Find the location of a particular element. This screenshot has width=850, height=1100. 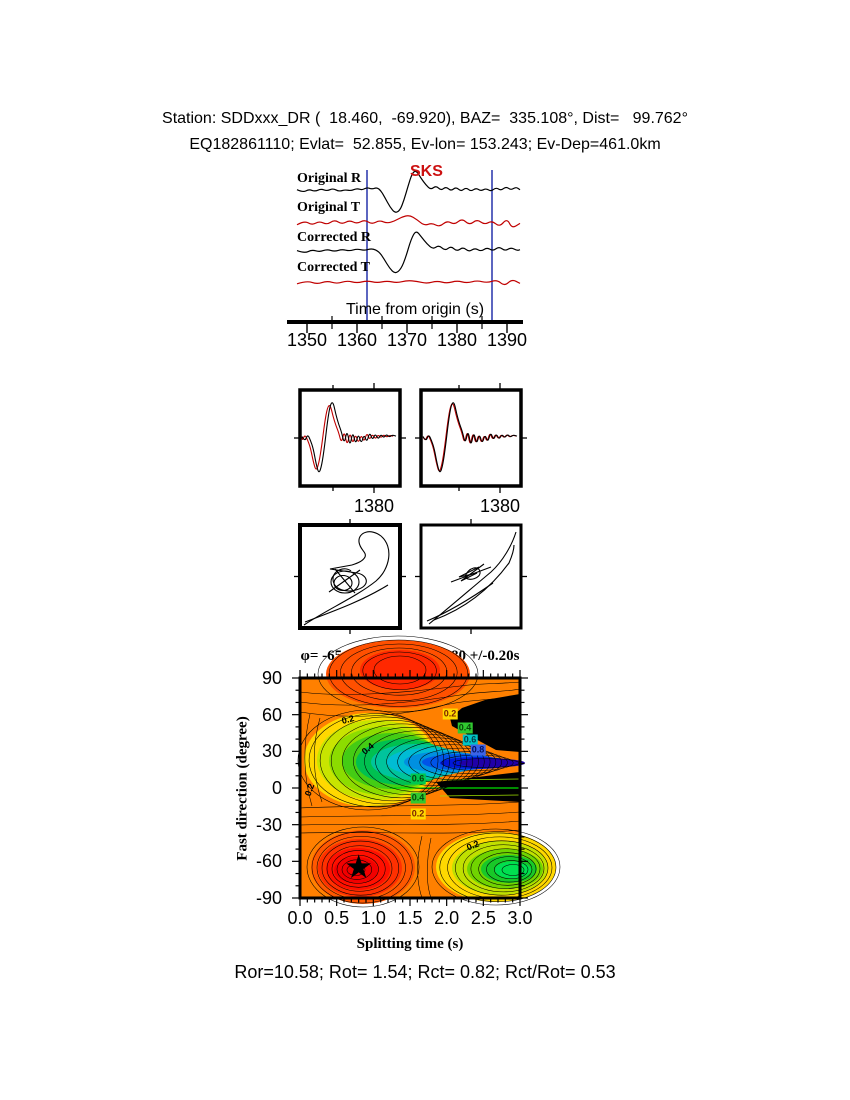

wavebox-right-tick-label: 1380 is located at coordinates (500, 506).